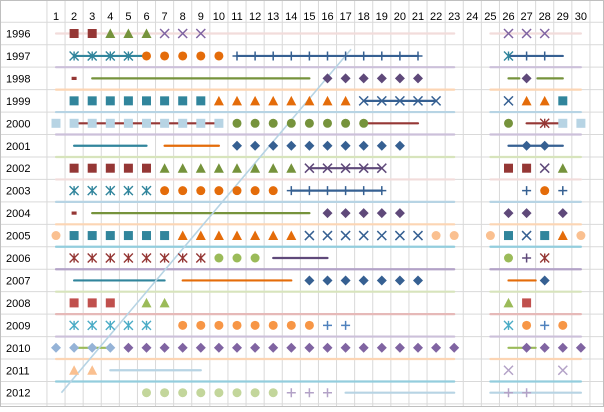 Image resolution: width=604 pixels, height=412 pixels. Describe the element at coordinates (18, 304) in the screenshot. I see `y-tick-label: 2008` at that location.